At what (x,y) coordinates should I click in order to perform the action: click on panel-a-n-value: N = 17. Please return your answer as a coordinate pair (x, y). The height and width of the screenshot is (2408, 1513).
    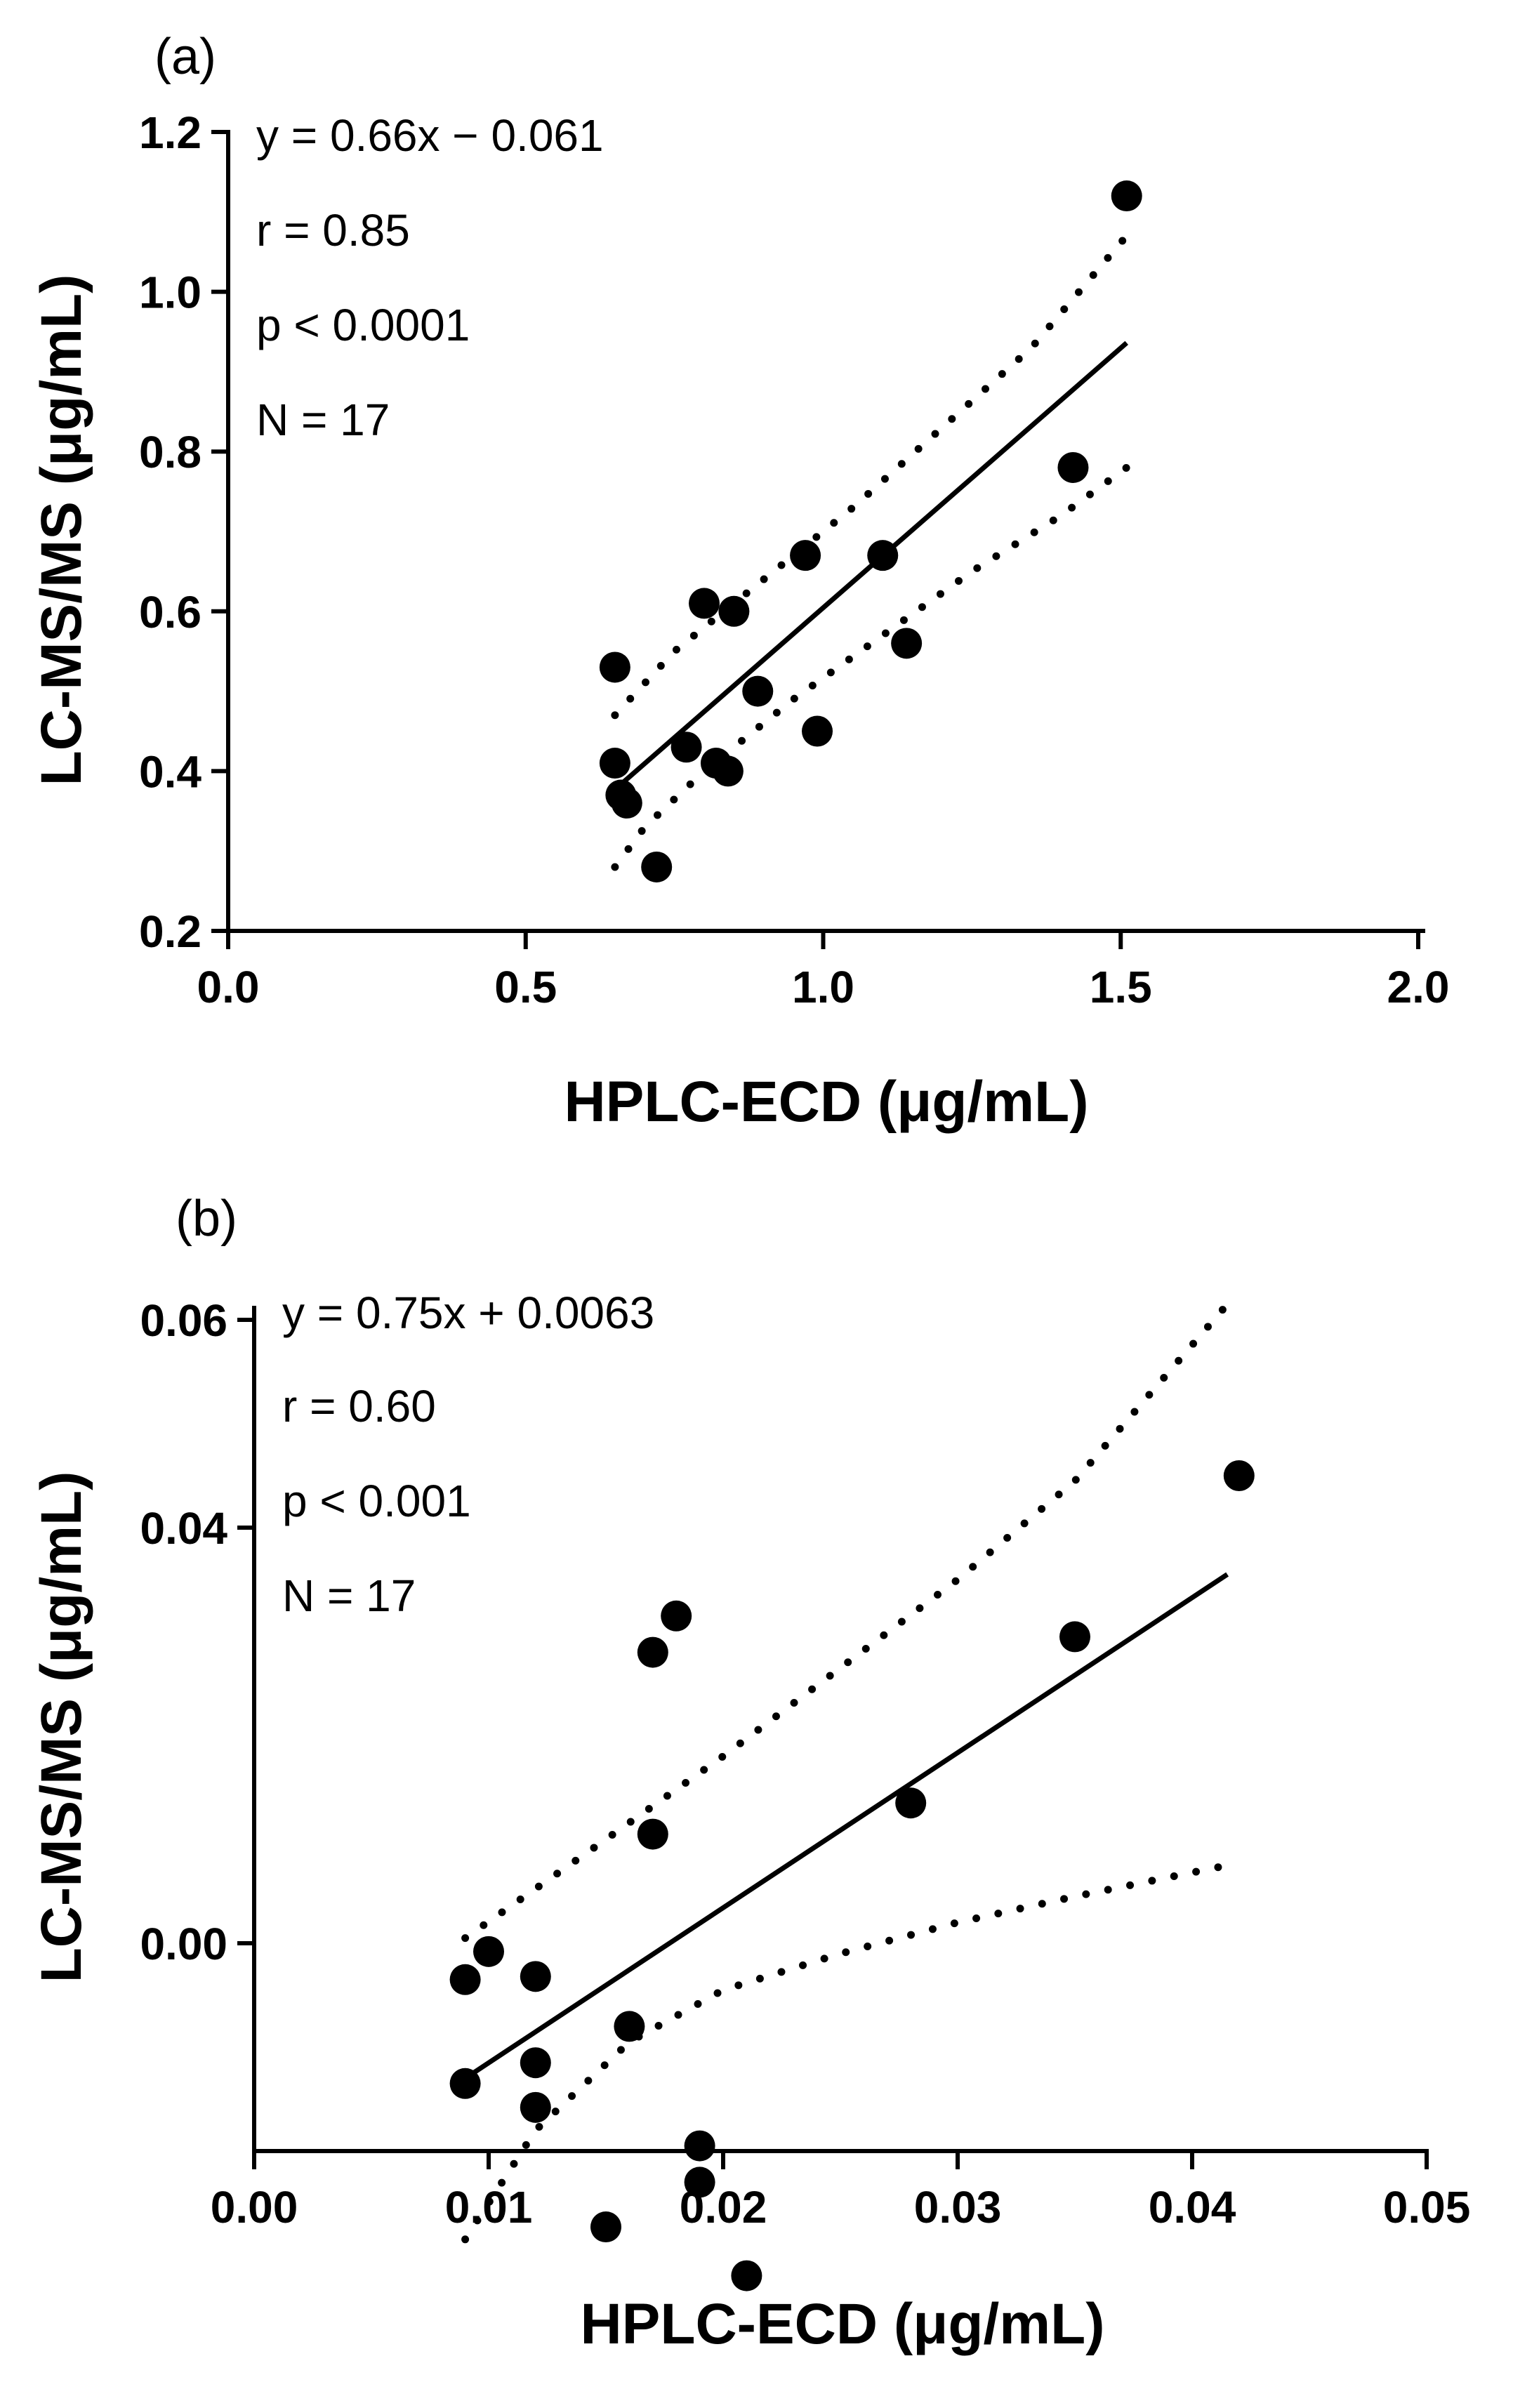
    Looking at the image, I should click on (323, 420).